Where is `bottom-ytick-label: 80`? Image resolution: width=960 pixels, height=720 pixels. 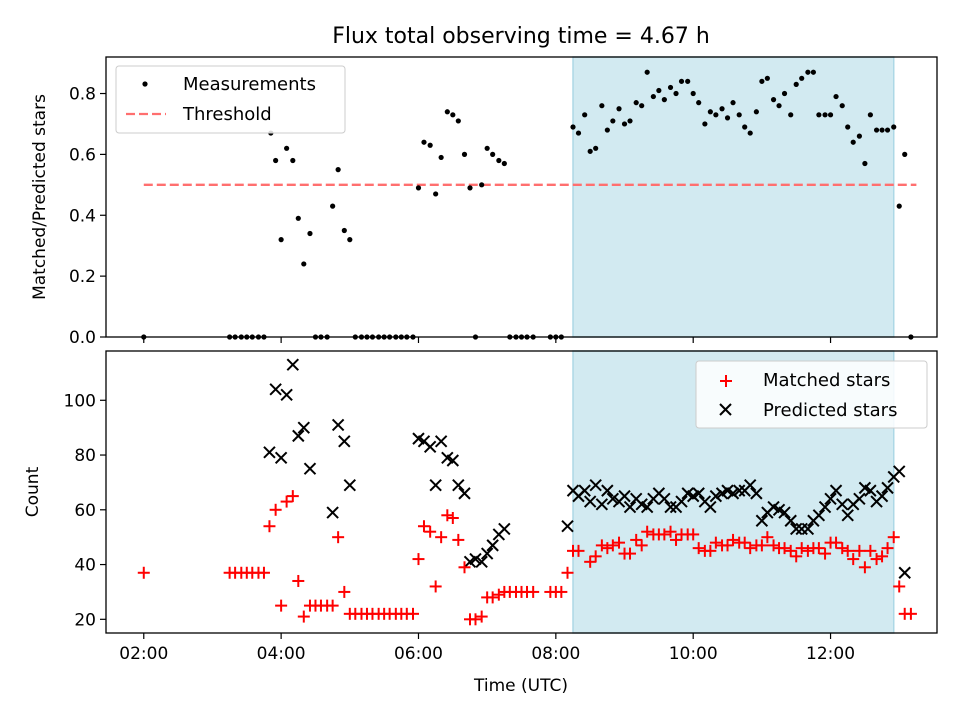 bottom-ytick-label: 80 is located at coordinates (85, 456).